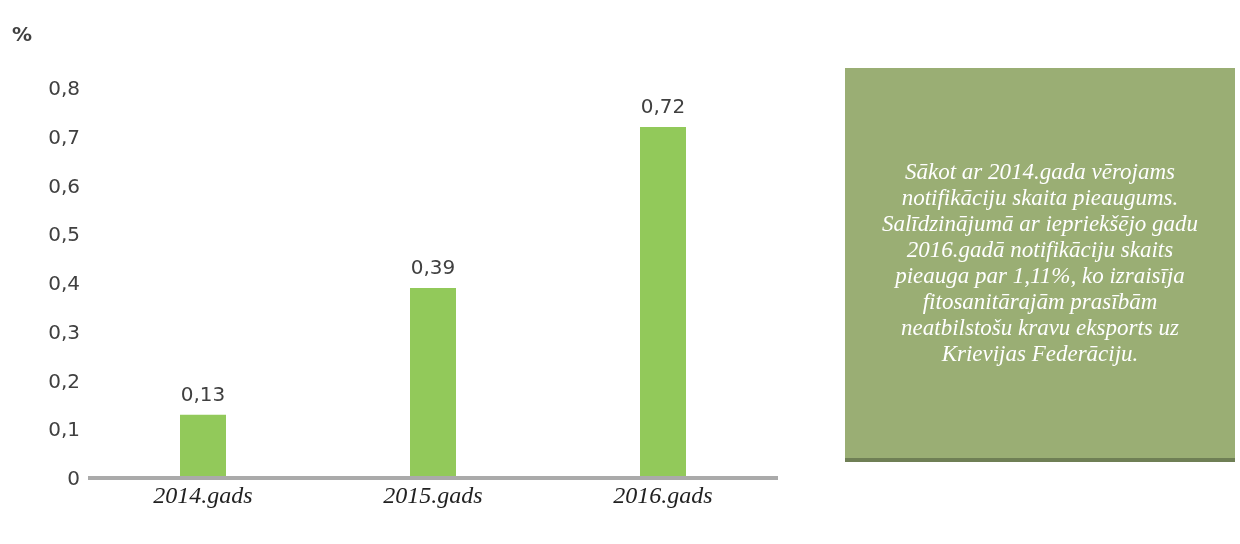 The height and width of the screenshot is (544, 1240). I want to click on y-tick-label: 0, so click(73, 478).